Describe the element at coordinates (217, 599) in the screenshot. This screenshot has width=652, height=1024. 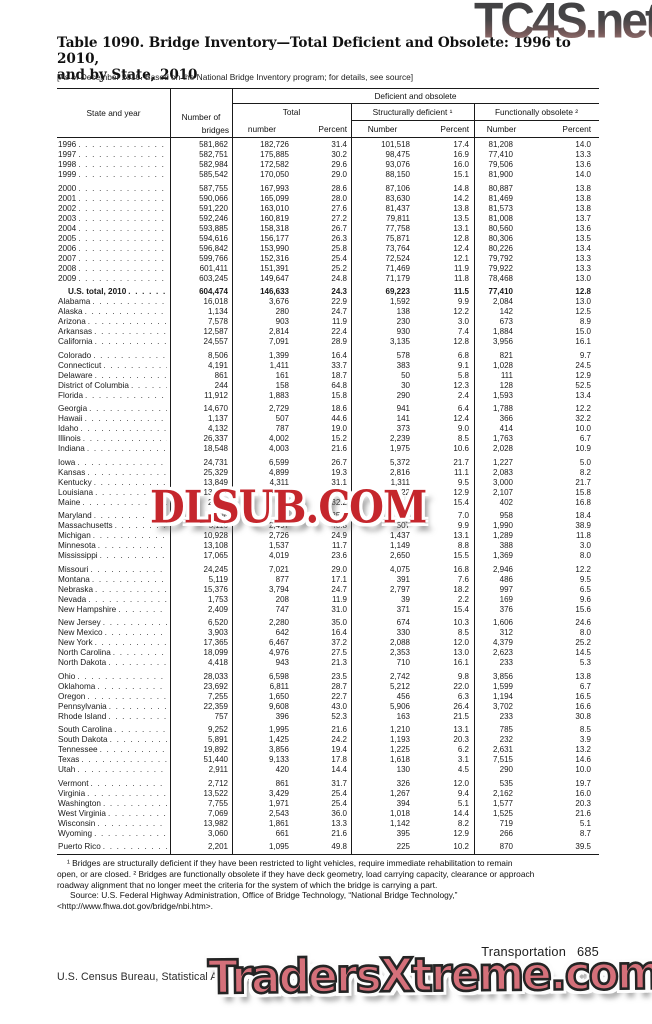
I see `cell: 1,753` at that location.